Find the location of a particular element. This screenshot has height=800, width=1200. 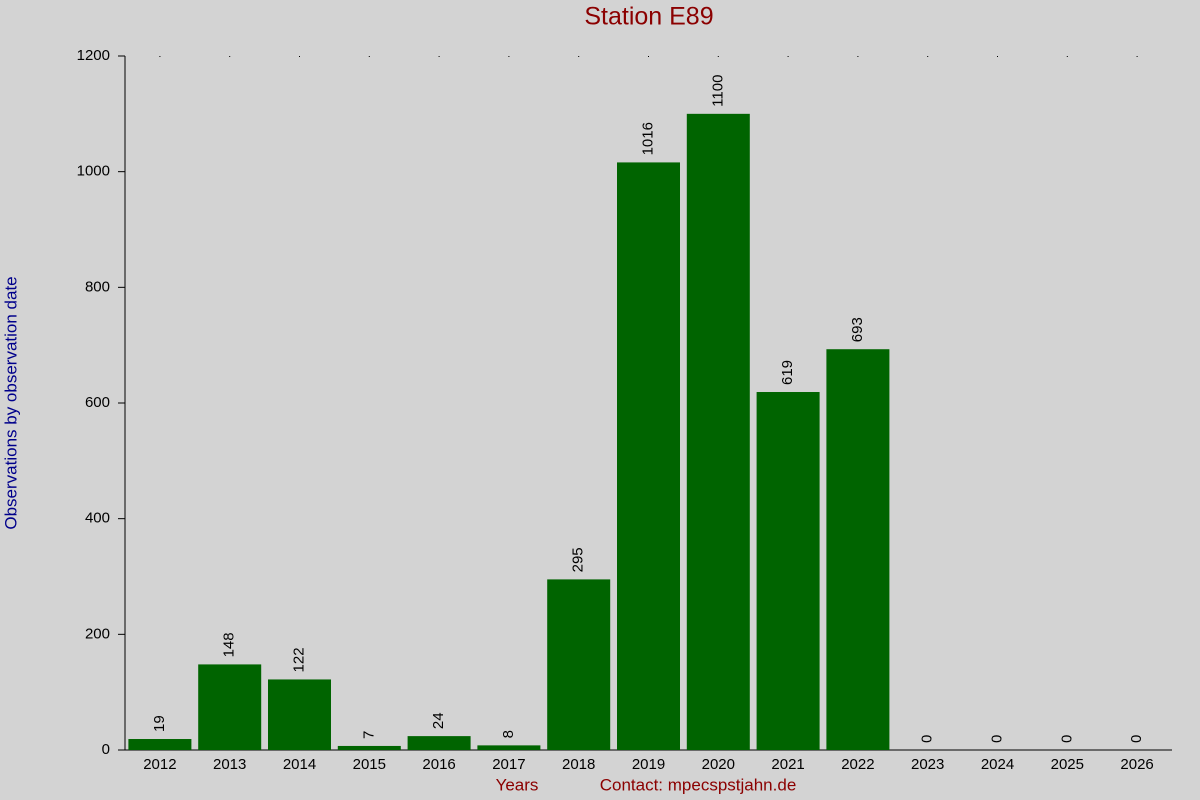

x-tick-label: 2022 is located at coordinates (857, 764).